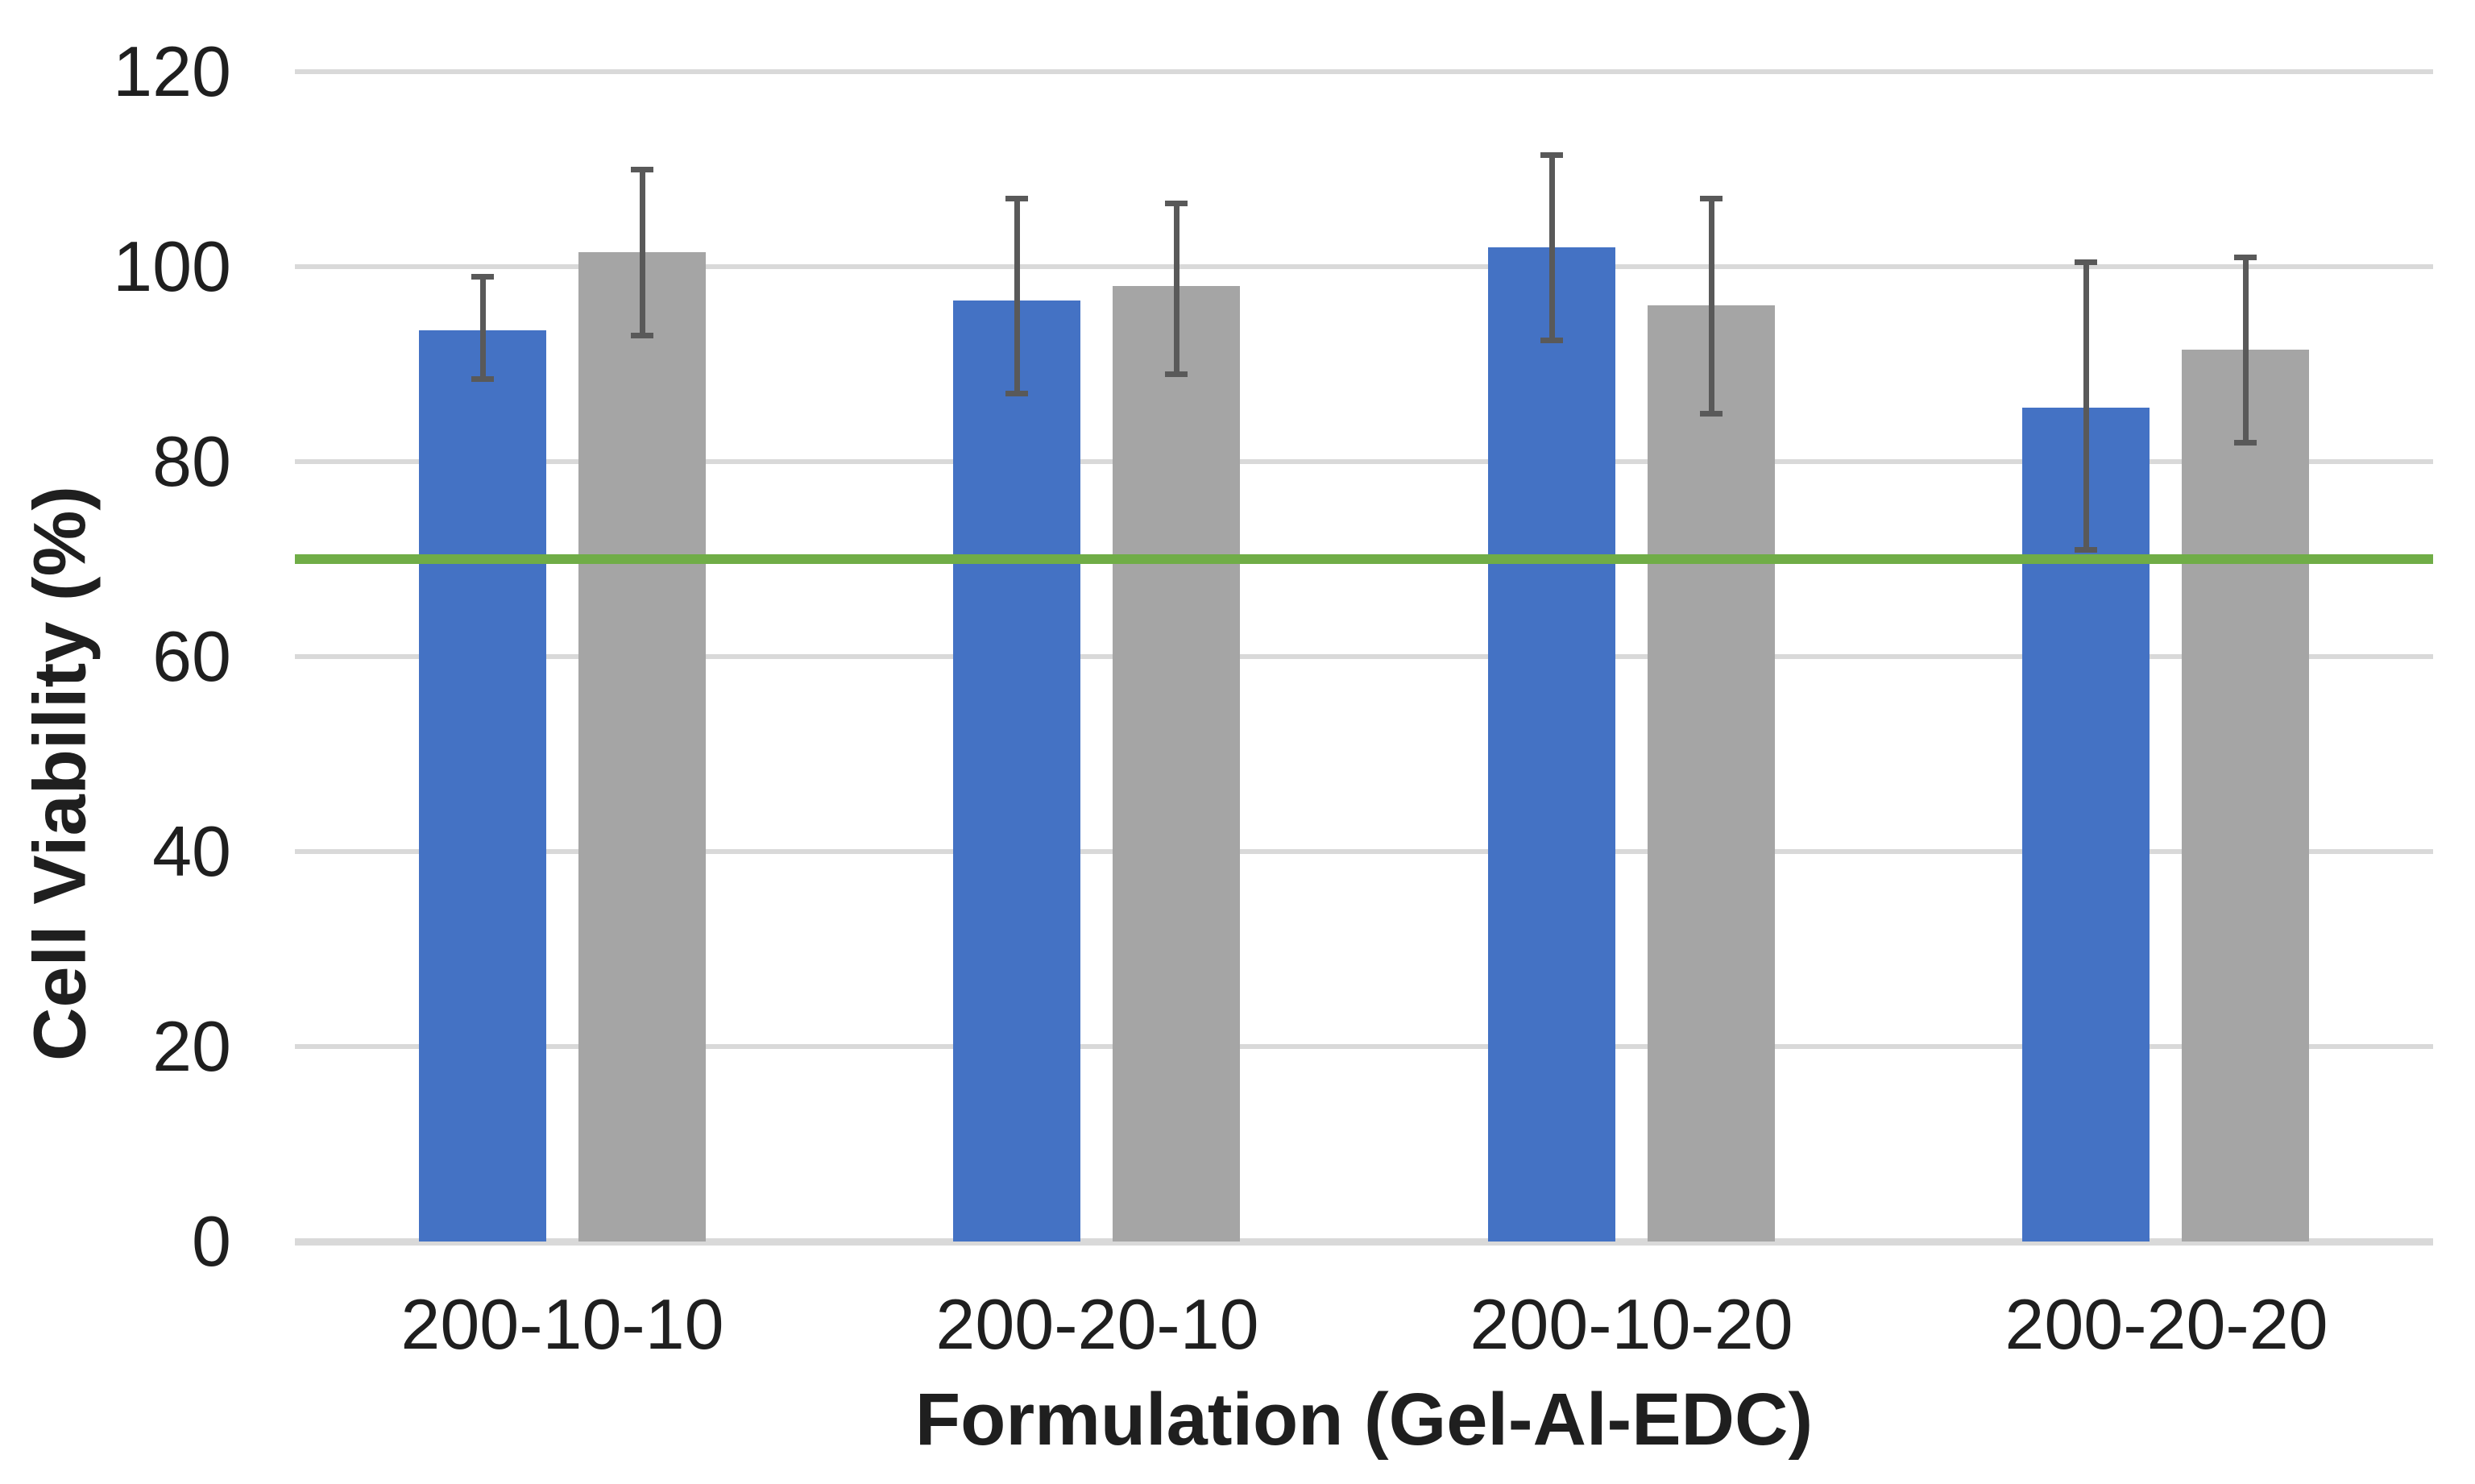 Image resolution: width=2475 pixels, height=1484 pixels. I want to click on x-tick-label: 200-20-10, so click(1097, 1324).